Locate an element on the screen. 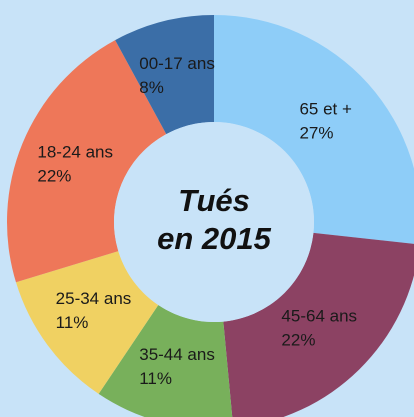 This screenshot has width=414, height=417. slice-value-label: 8% is located at coordinates (151, 87).